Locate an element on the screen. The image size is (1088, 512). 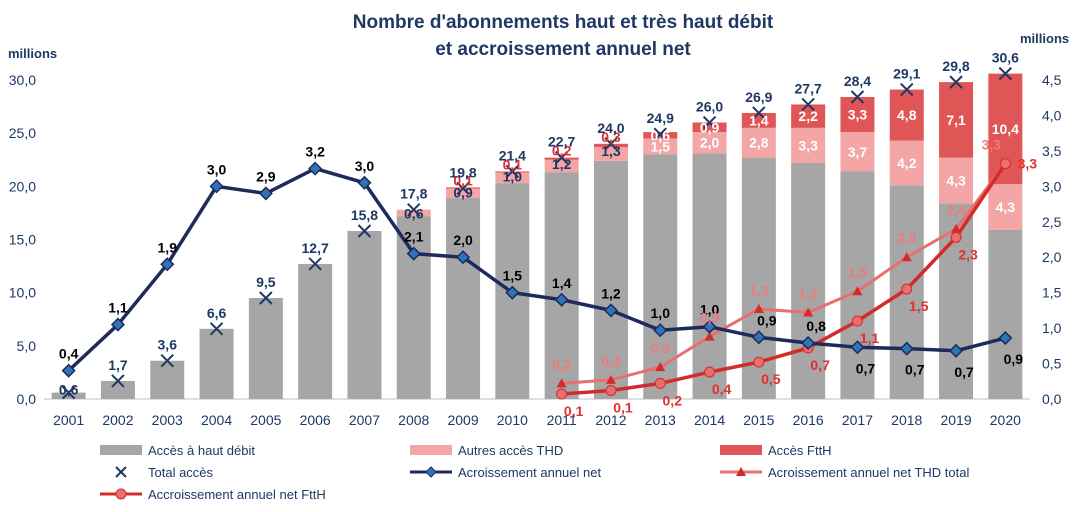
x-tick-label: 2003 is located at coordinates (167, 420).